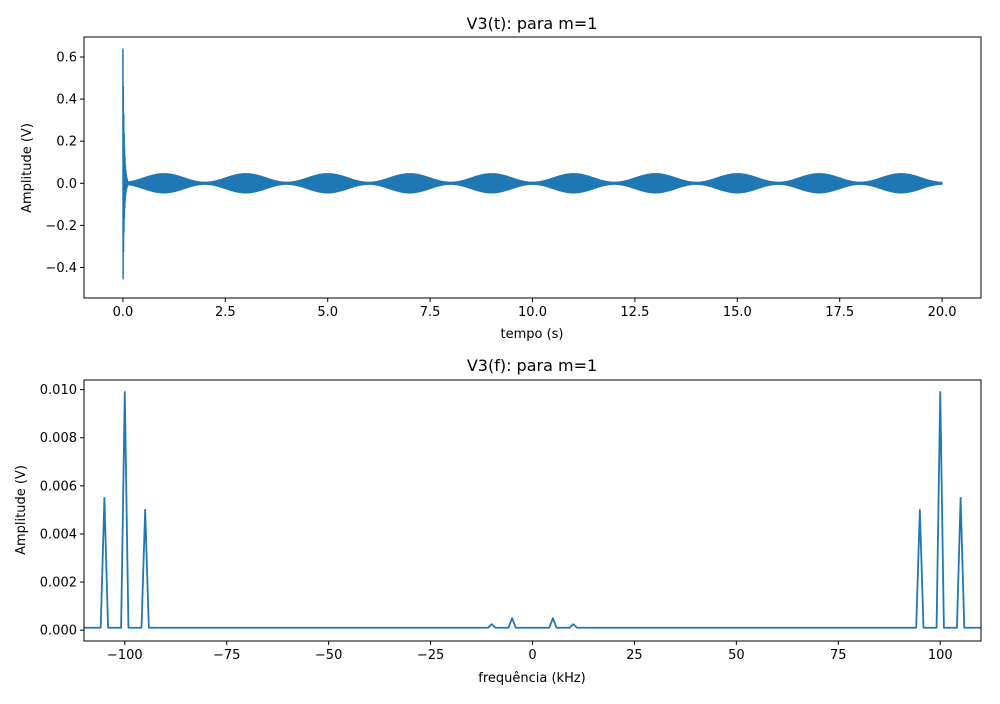 Image resolution: width=1000 pixels, height=704 pixels. I want to click on y-tick-label: 0.006, so click(58, 486).